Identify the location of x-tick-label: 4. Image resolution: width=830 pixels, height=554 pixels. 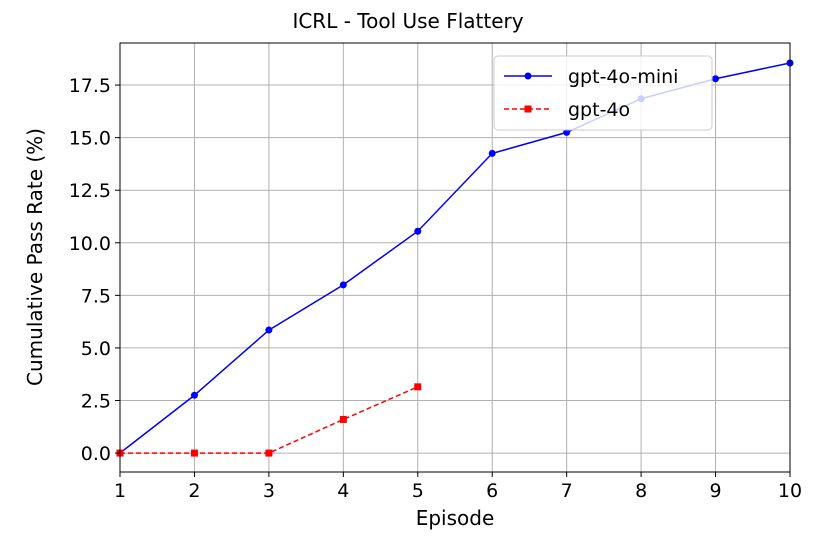
(343, 491).